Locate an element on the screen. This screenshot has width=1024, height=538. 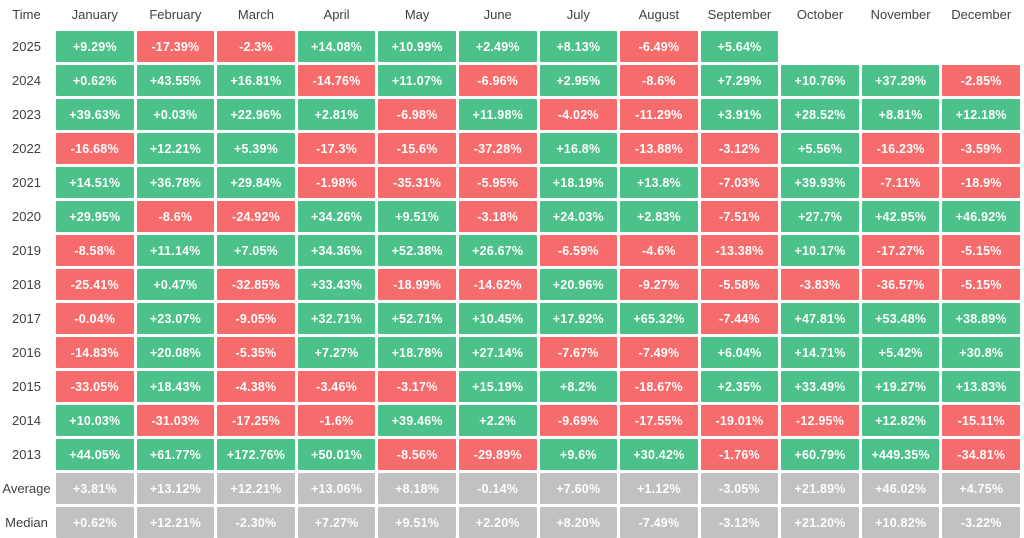
return-cell: -5.35% is located at coordinates (256, 352).